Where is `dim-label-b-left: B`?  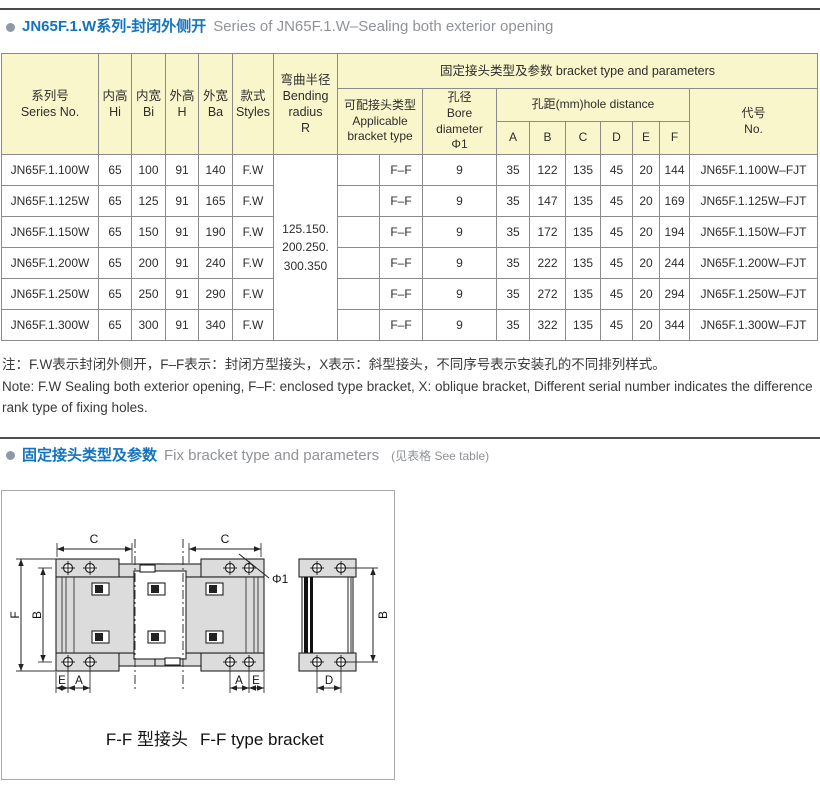
dim-label-b-left: B is located at coordinates (37, 615).